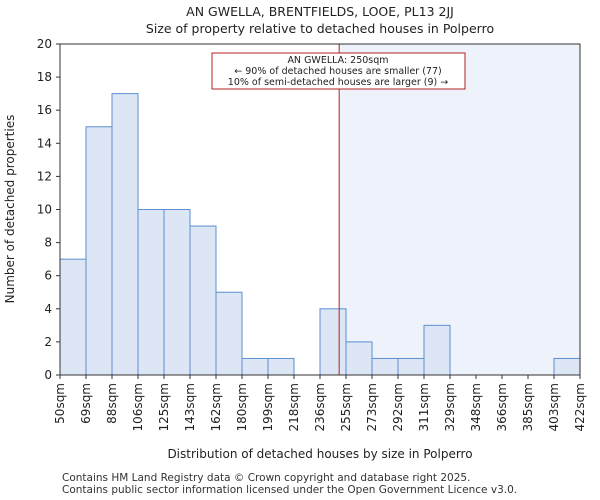 Image resolution: width=600 pixels, height=500 pixels. What do you see at coordinates (502, 407) in the screenshot?
I see `x-tick-label: 366sqm` at bounding box center [502, 407].